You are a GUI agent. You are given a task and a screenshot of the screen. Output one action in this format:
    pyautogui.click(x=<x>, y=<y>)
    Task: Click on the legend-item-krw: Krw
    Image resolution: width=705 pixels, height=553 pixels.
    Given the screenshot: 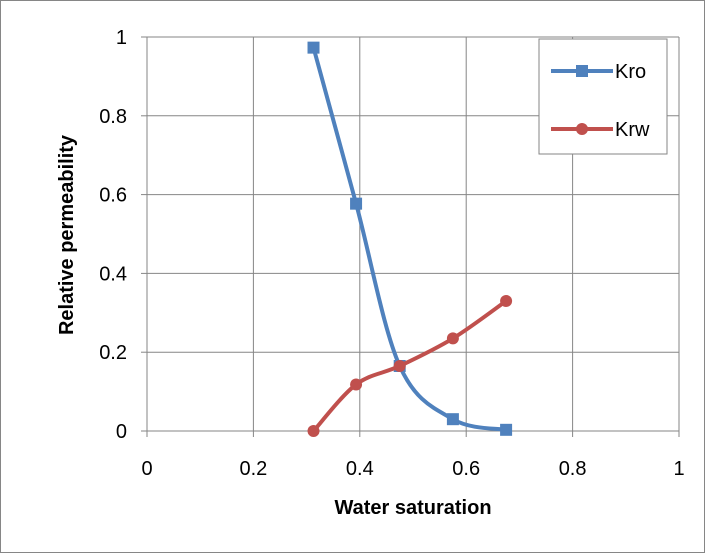 What is the action you would take?
    pyautogui.click(x=600, y=130)
    